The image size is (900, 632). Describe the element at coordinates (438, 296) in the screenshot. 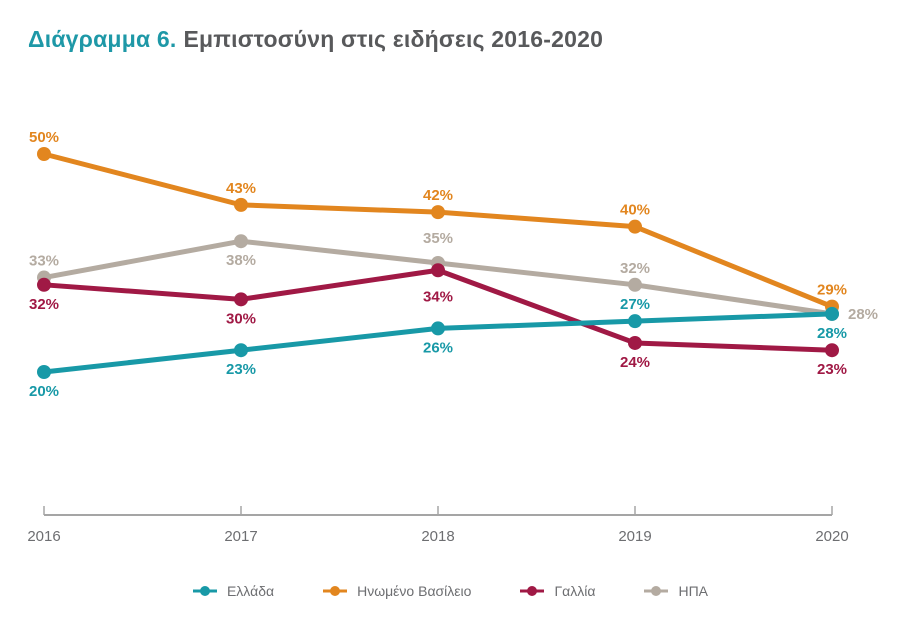

I see `data-label: 34%` at that location.